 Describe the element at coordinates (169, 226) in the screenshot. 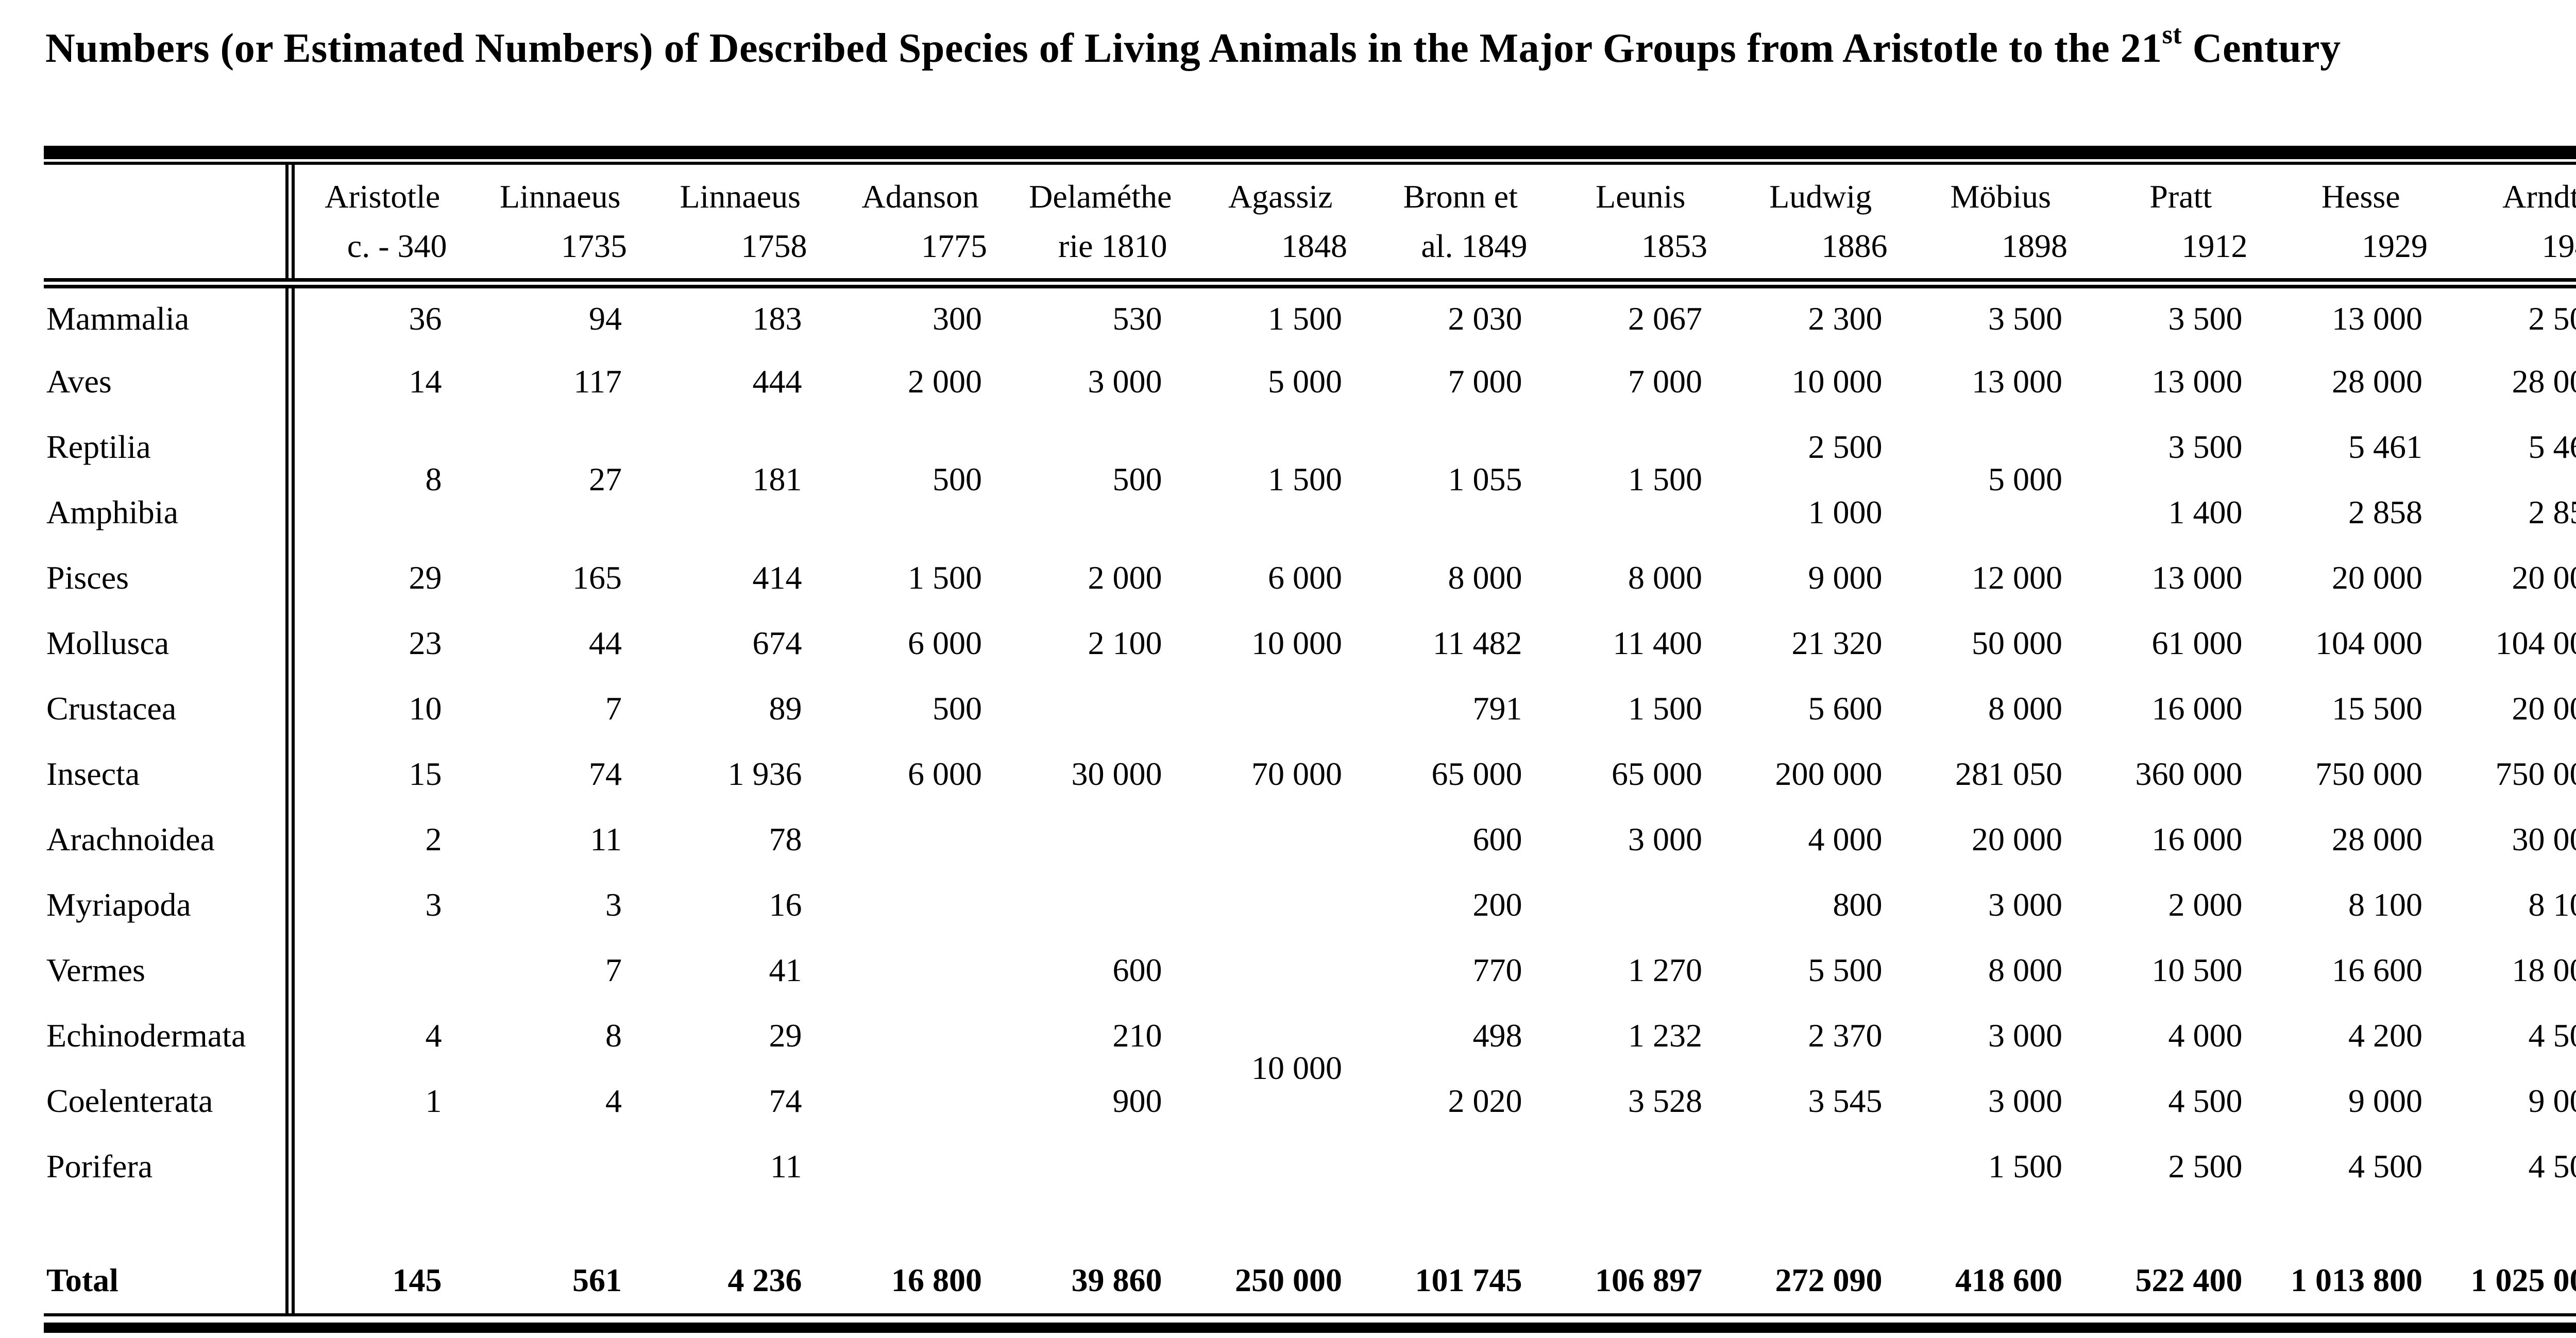

I see `corner-cell` at that location.